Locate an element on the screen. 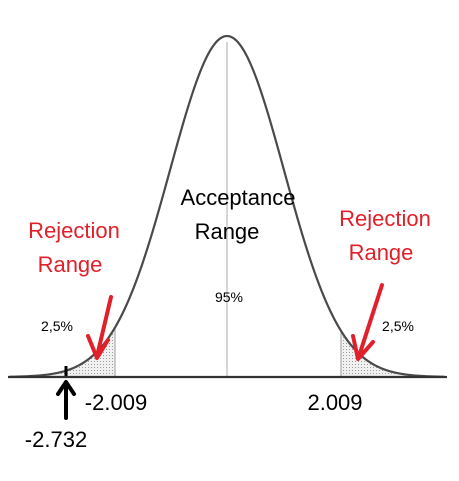 The image size is (459, 481). red-arrow-left-icon is located at coordinates (99, 327).